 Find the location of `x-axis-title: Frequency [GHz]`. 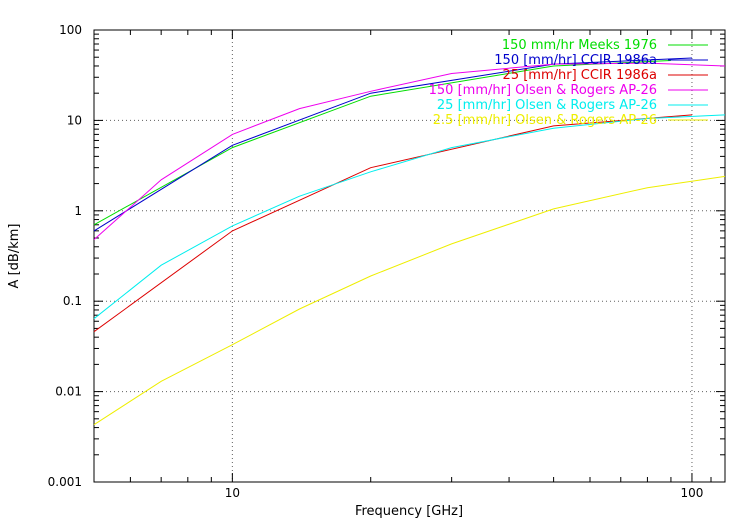

x-axis-title: Frequency [GHz] is located at coordinates (409, 511).